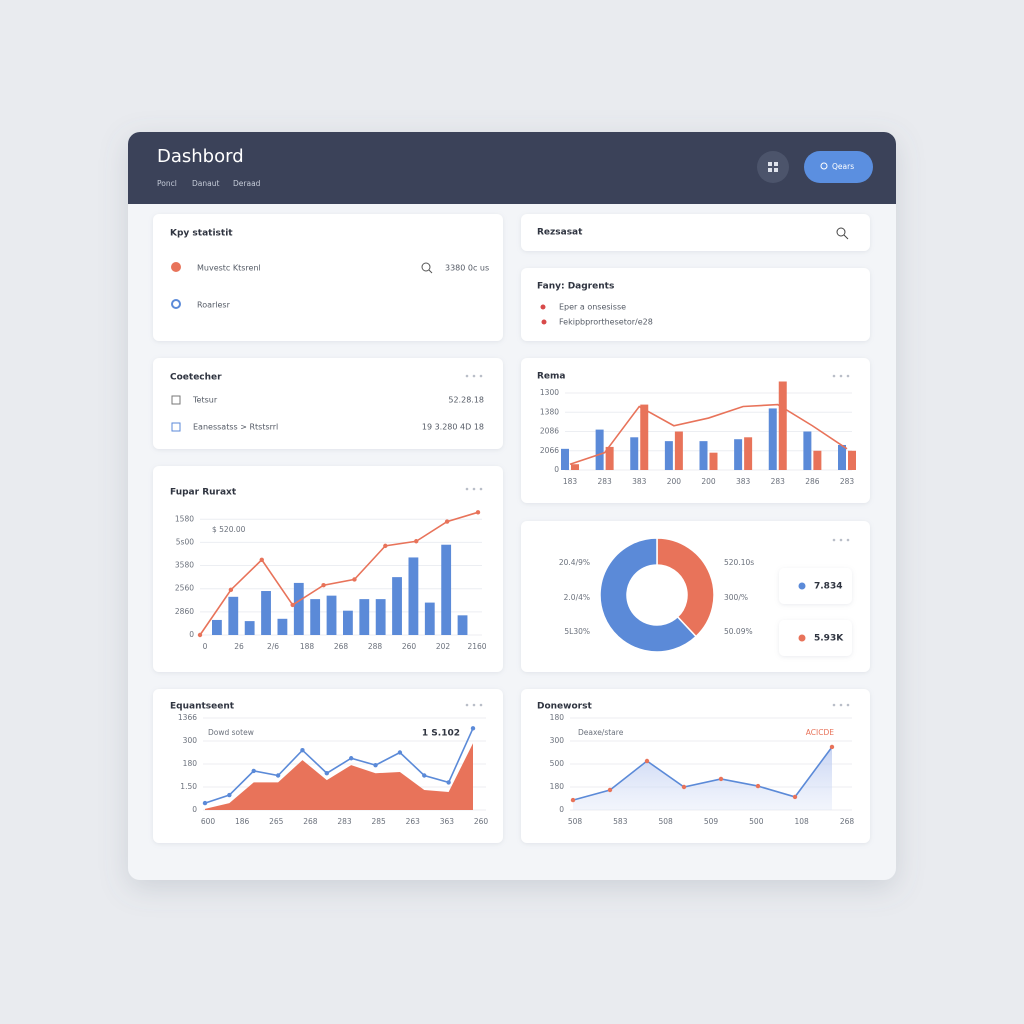 The height and width of the screenshot is (1024, 1024). What do you see at coordinates (447, 821) in the screenshot?
I see `x-tick-label: 363` at bounding box center [447, 821].